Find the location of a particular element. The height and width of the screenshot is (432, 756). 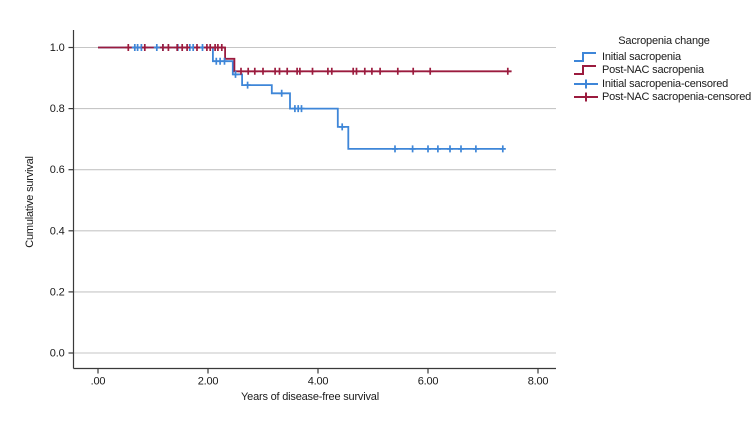

legend-item-initial-sacropenia: Initial sacropenia is located at coordinates (664, 57).